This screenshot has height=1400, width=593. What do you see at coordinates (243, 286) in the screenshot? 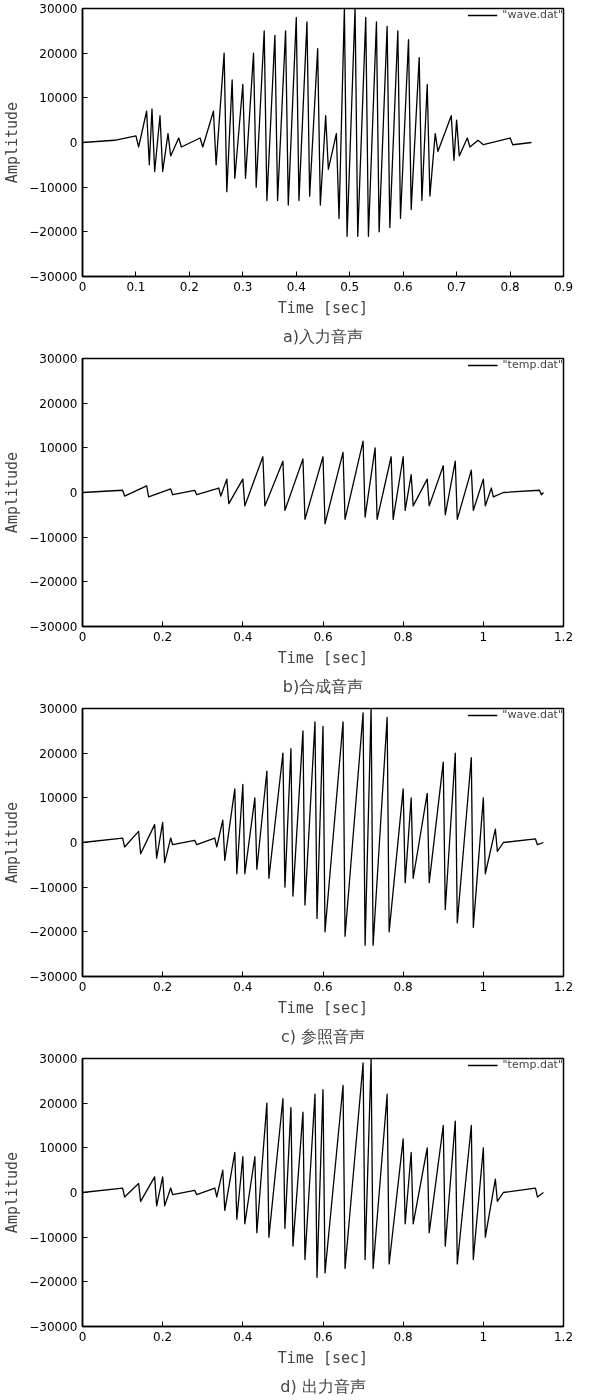
I see `x-tick-label: 0.3` at bounding box center [243, 286].